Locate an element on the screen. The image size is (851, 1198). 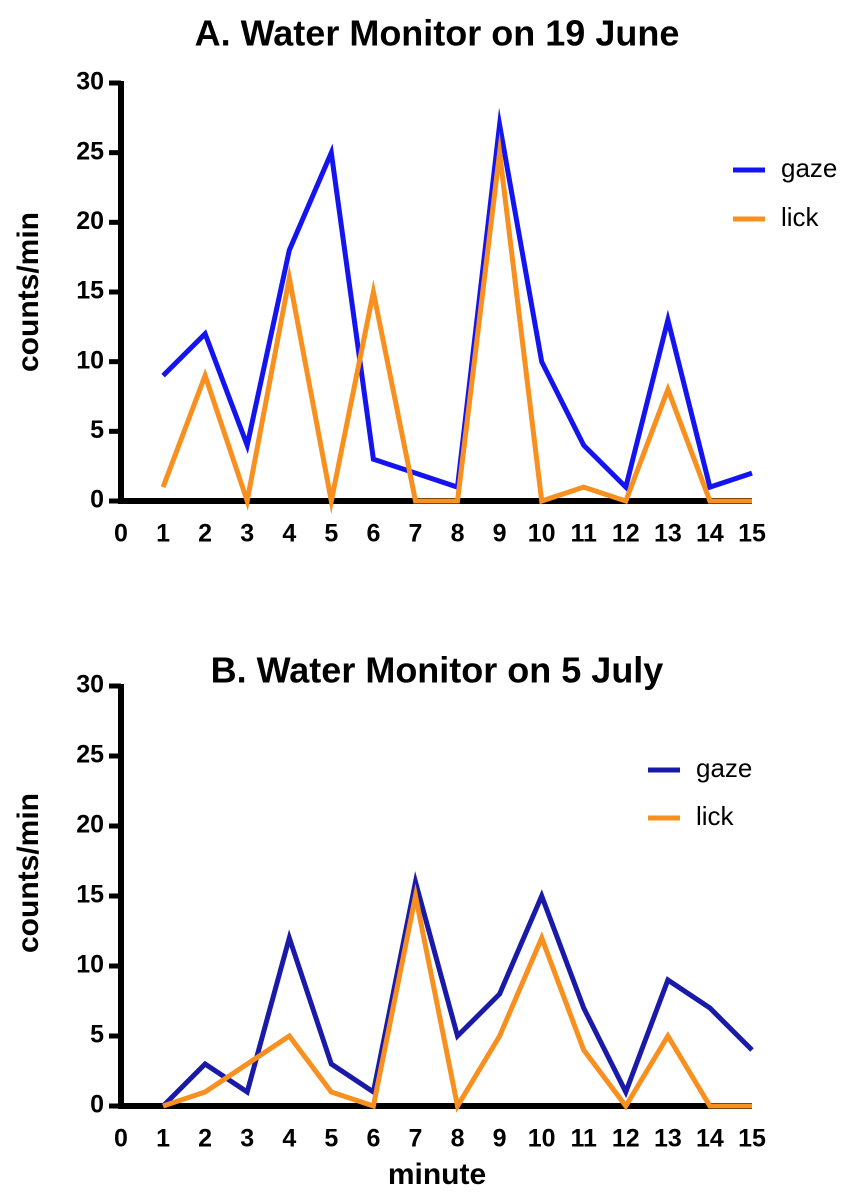
panelb-x-tick-label: 7 is located at coordinates (416, 1139).